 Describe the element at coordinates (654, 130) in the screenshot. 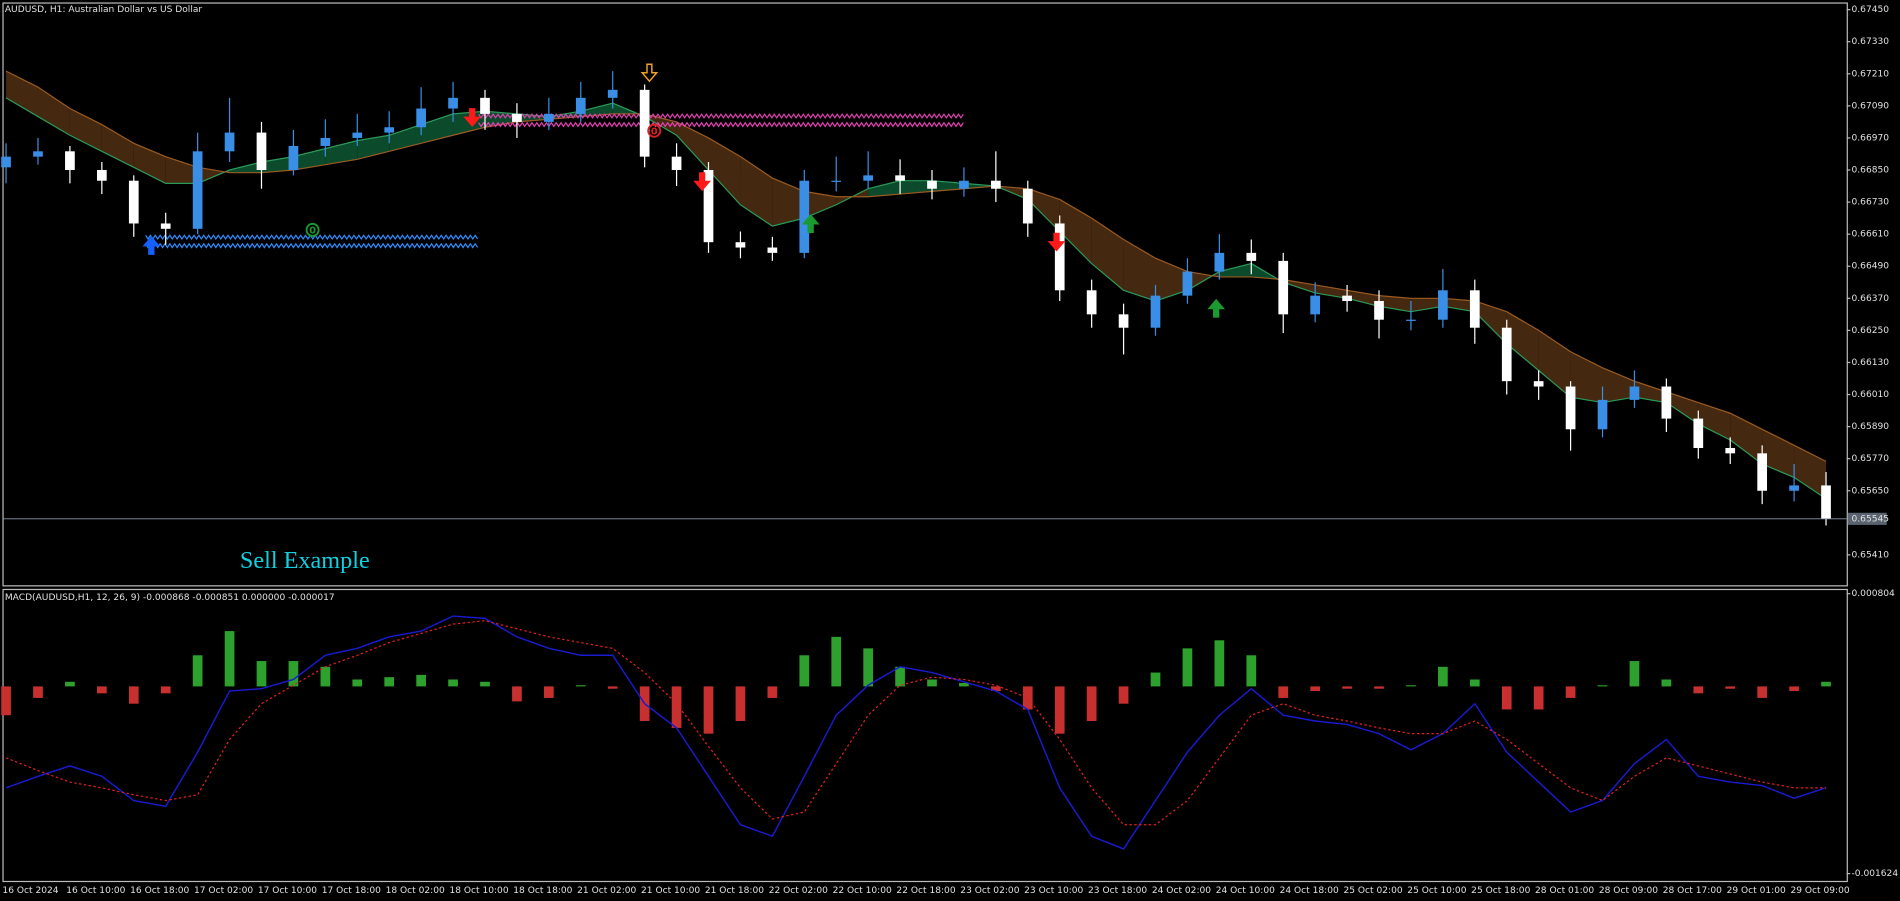

I see `marker` at that location.